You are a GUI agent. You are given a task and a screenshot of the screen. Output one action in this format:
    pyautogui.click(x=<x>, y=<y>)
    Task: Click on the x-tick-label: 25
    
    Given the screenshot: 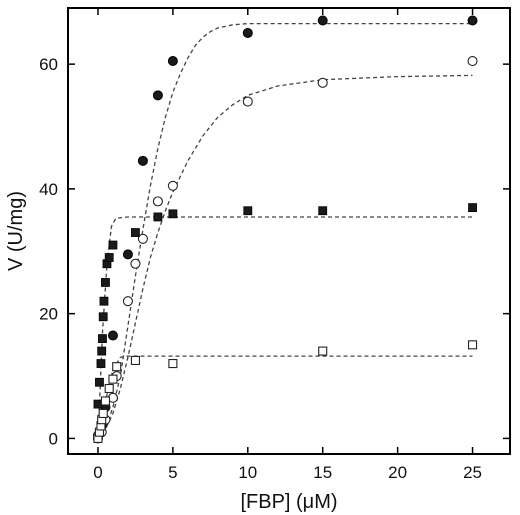 What is the action you would take?
    pyautogui.click(x=472, y=472)
    